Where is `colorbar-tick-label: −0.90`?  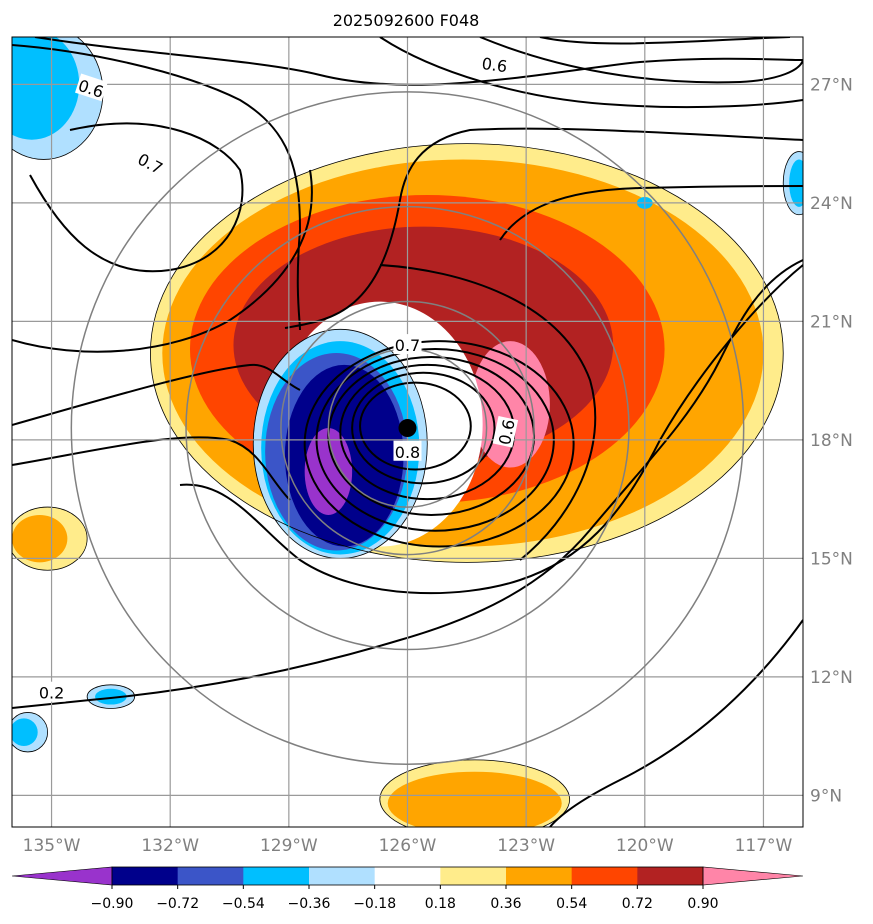 colorbar-tick-label: −0.90 is located at coordinates (112, 904).